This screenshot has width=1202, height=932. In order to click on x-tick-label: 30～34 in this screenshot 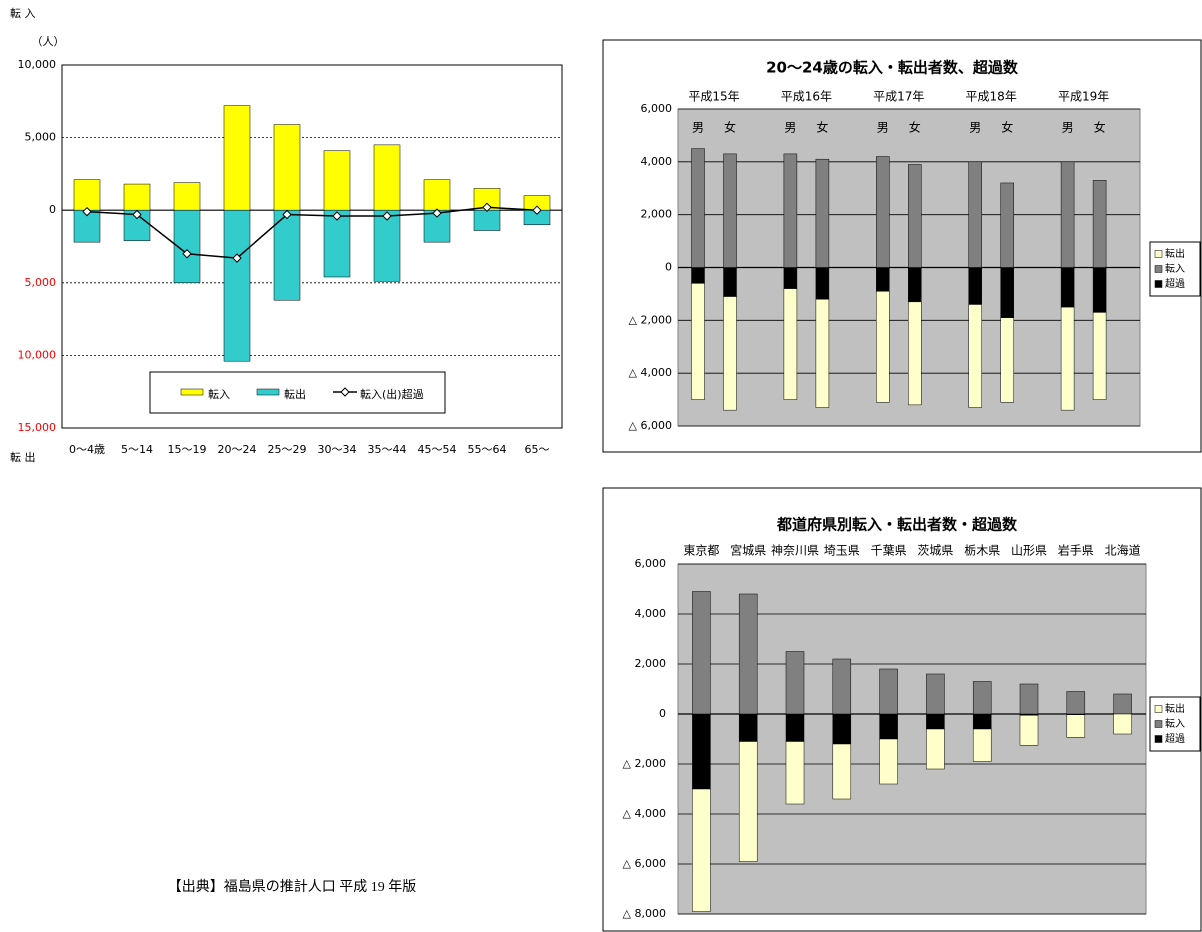, I will do `click(337, 449)`.